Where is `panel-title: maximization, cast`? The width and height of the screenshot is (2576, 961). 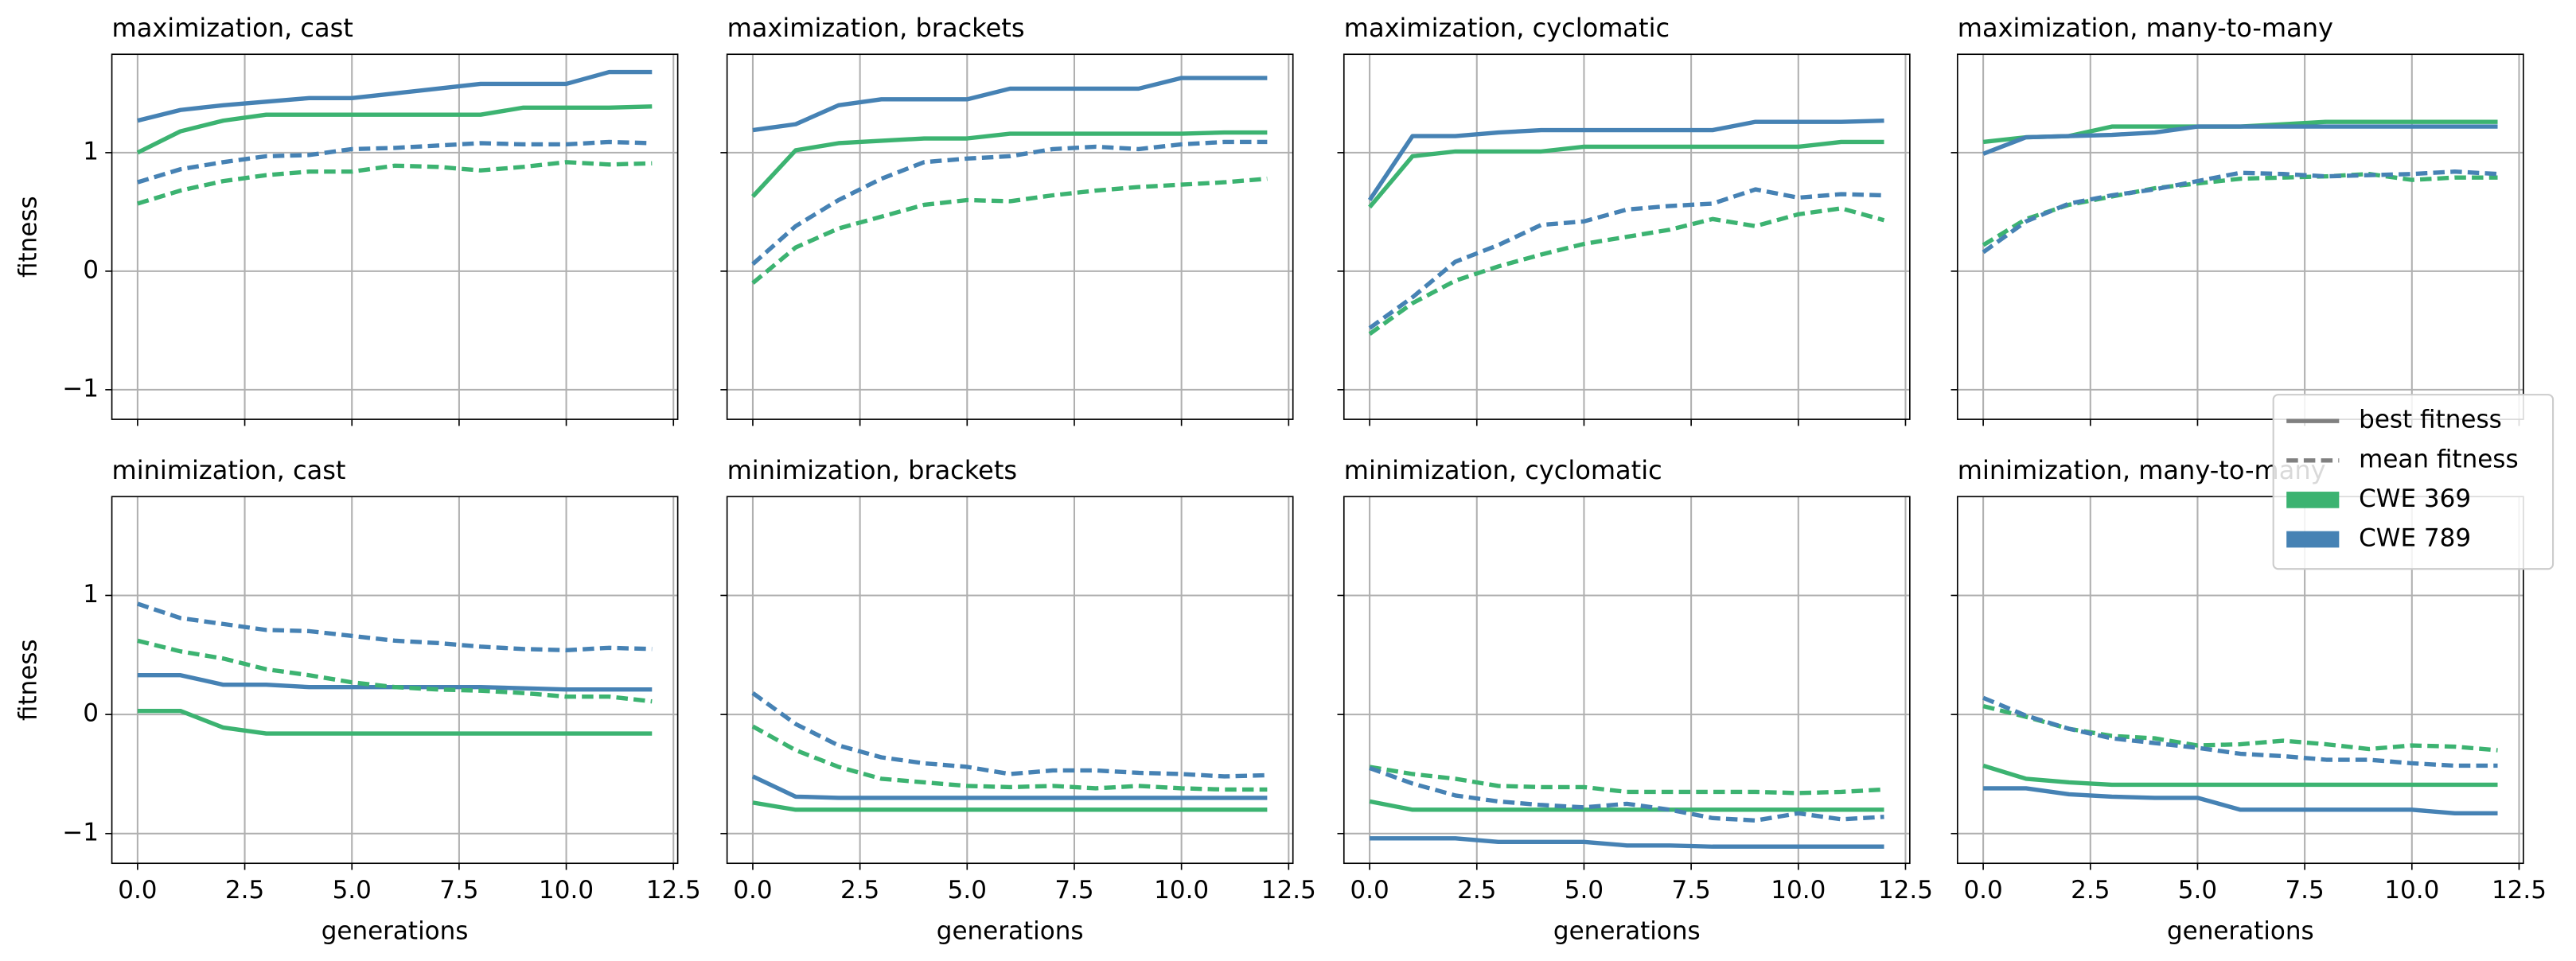
panel-title: maximization, cast is located at coordinates (232, 28).